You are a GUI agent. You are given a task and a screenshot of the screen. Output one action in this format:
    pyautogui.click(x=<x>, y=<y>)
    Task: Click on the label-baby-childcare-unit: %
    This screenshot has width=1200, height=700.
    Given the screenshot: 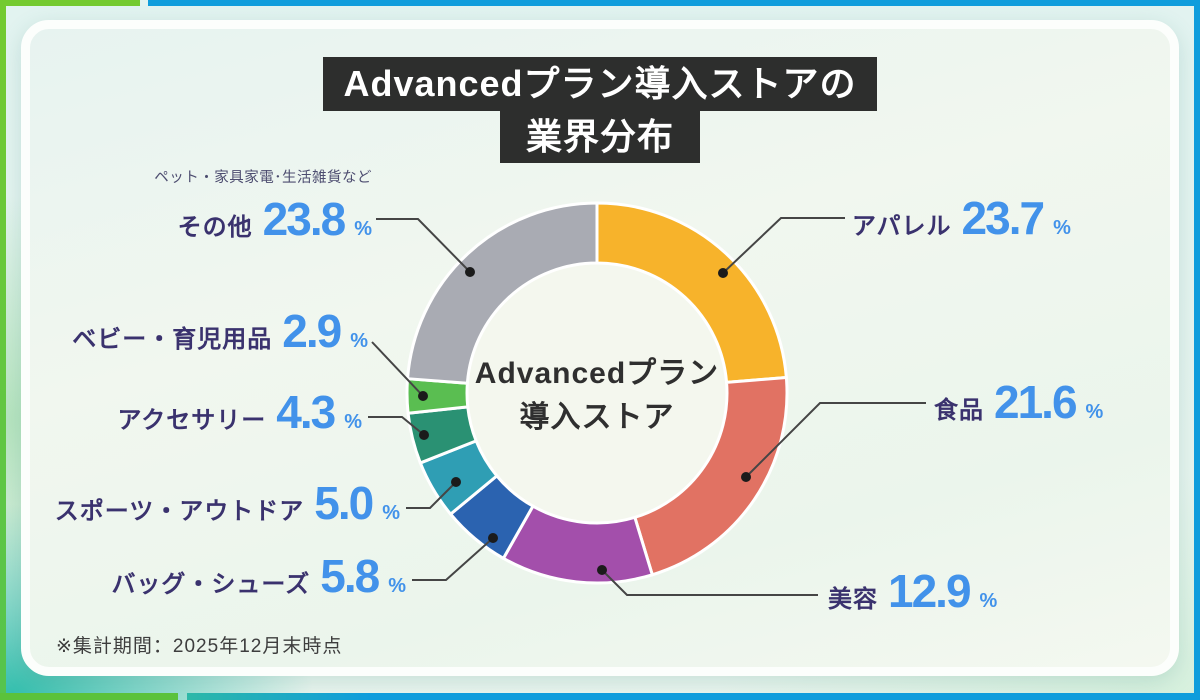 What is the action you would take?
    pyautogui.click(x=359, y=341)
    